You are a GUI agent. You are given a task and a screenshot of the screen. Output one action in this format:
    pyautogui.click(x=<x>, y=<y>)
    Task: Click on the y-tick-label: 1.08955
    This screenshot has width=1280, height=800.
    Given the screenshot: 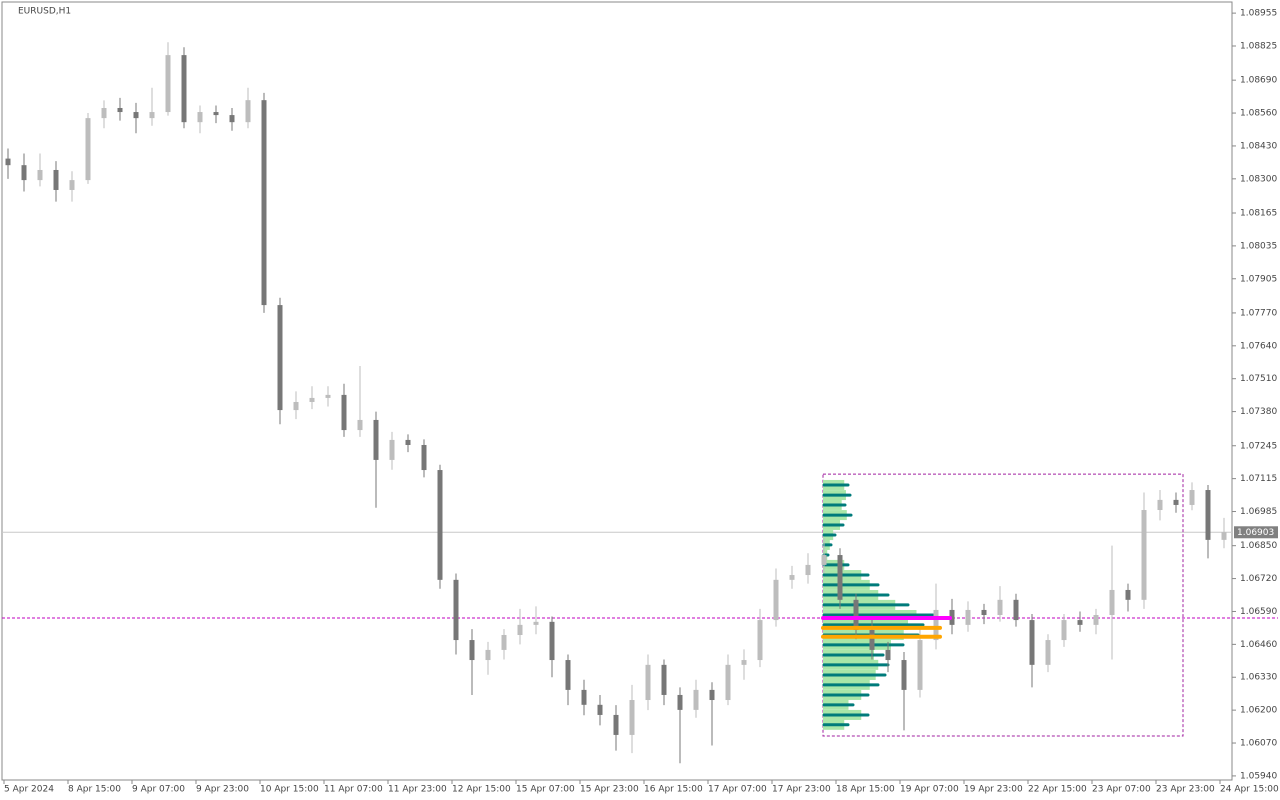 What is the action you would take?
    pyautogui.click(x=1258, y=14)
    